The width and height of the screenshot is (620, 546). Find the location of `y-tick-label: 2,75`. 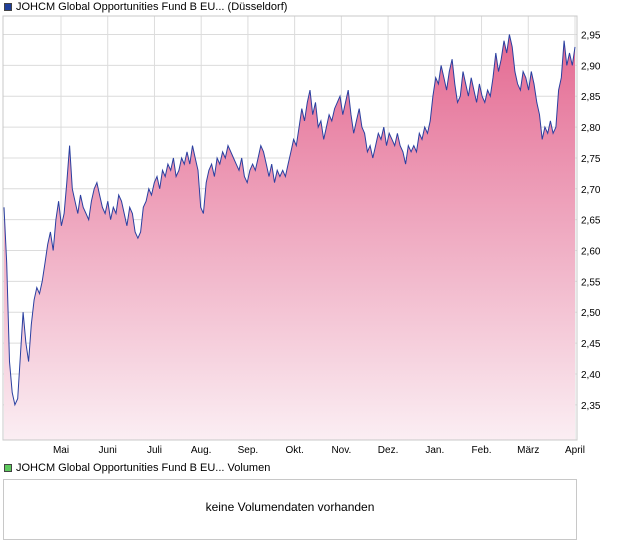

y-tick-label: 2,75 is located at coordinates (591, 159).